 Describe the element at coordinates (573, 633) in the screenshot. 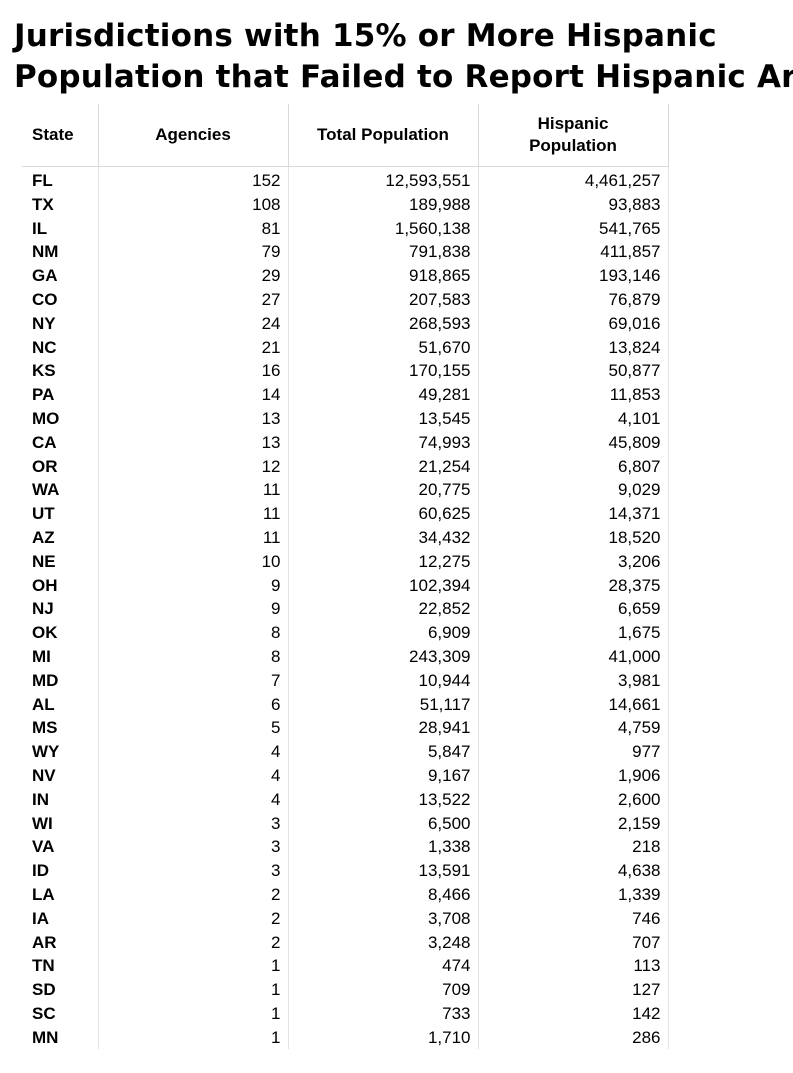

I see `cell-hispanic-population: 1,675` at that location.